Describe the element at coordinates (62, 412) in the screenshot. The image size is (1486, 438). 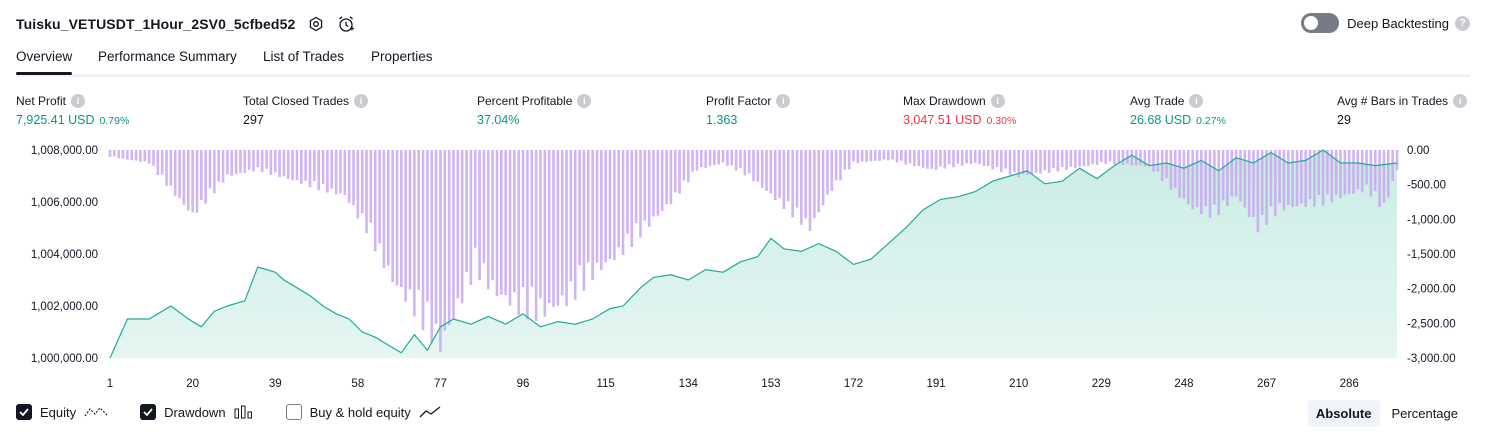
I see `legend-equity: Equity` at that location.